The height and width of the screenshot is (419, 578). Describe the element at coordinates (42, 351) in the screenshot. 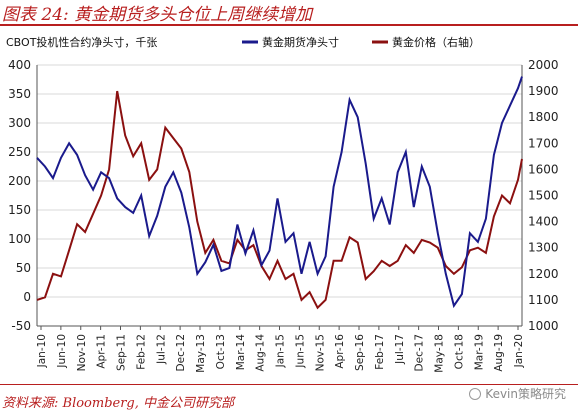

I see `x-tick-label: Jan-10` at that location.